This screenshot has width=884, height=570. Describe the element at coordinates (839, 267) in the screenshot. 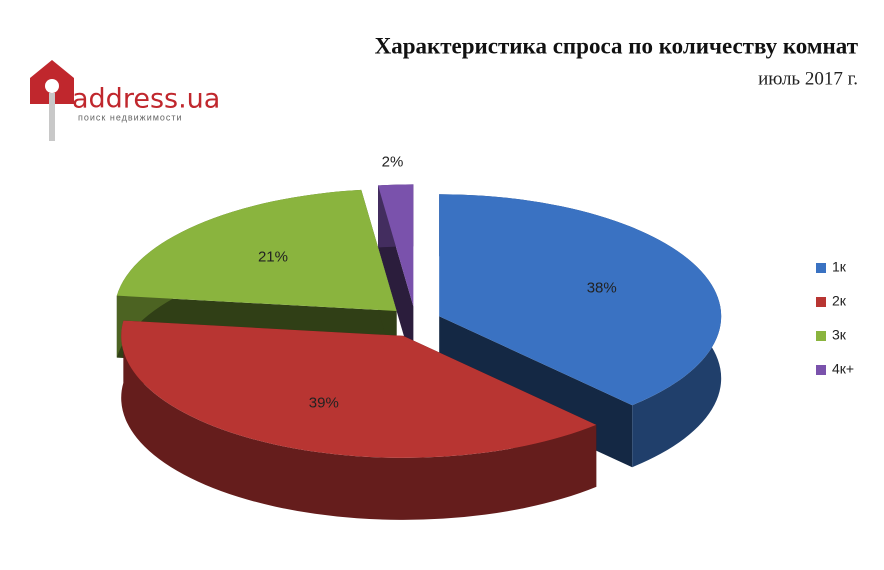

I see `legend-label: 1к` at that location.